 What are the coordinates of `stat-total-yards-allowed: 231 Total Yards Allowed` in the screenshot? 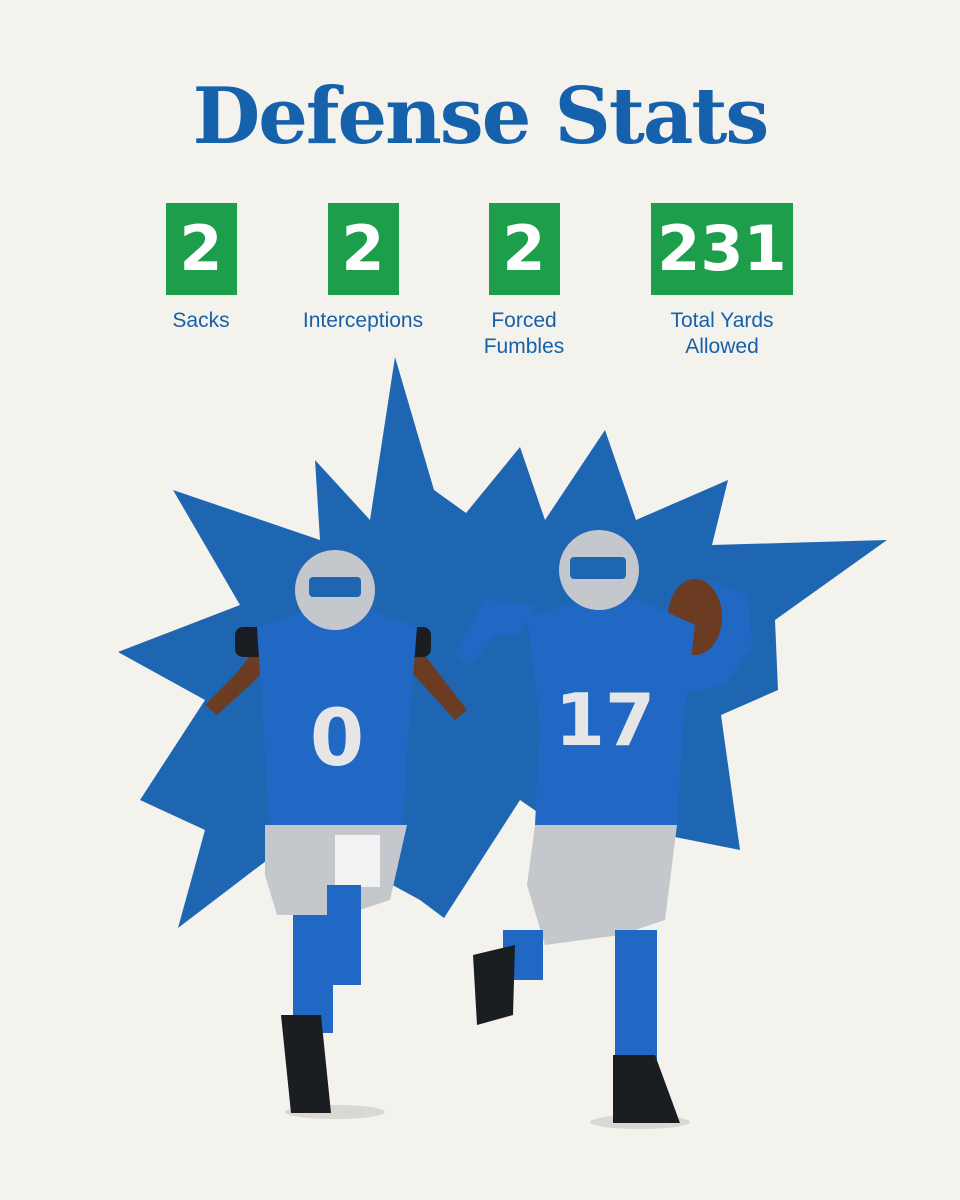 It's located at (722, 281).